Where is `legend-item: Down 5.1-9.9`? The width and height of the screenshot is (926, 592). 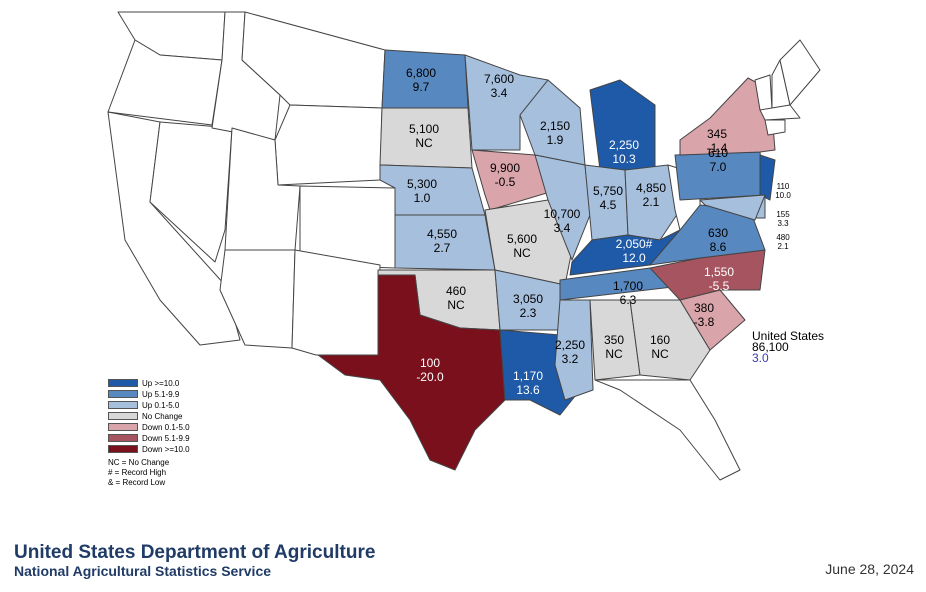
legend-item: Down 5.1-9.9 is located at coordinates (149, 438).